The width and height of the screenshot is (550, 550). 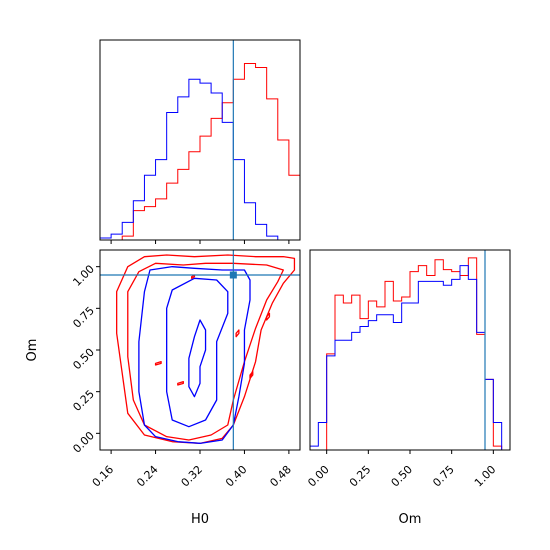 I want to click on joint-ytick-label-0: 0.00, so click(x=83, y=442).